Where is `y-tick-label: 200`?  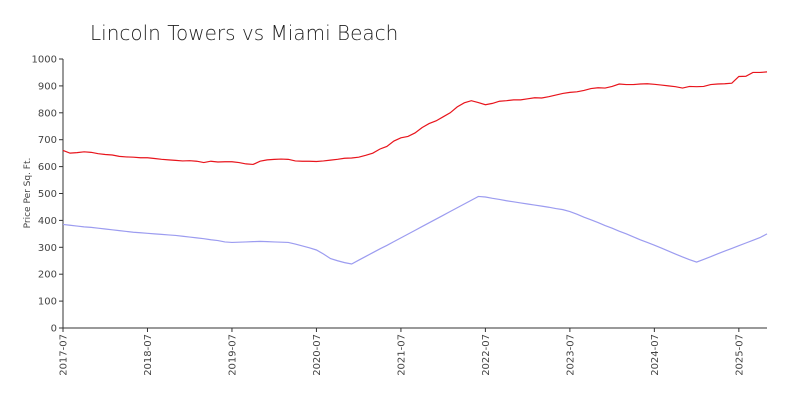 y-tick-label: 200 is located at coordinates (47, 275).